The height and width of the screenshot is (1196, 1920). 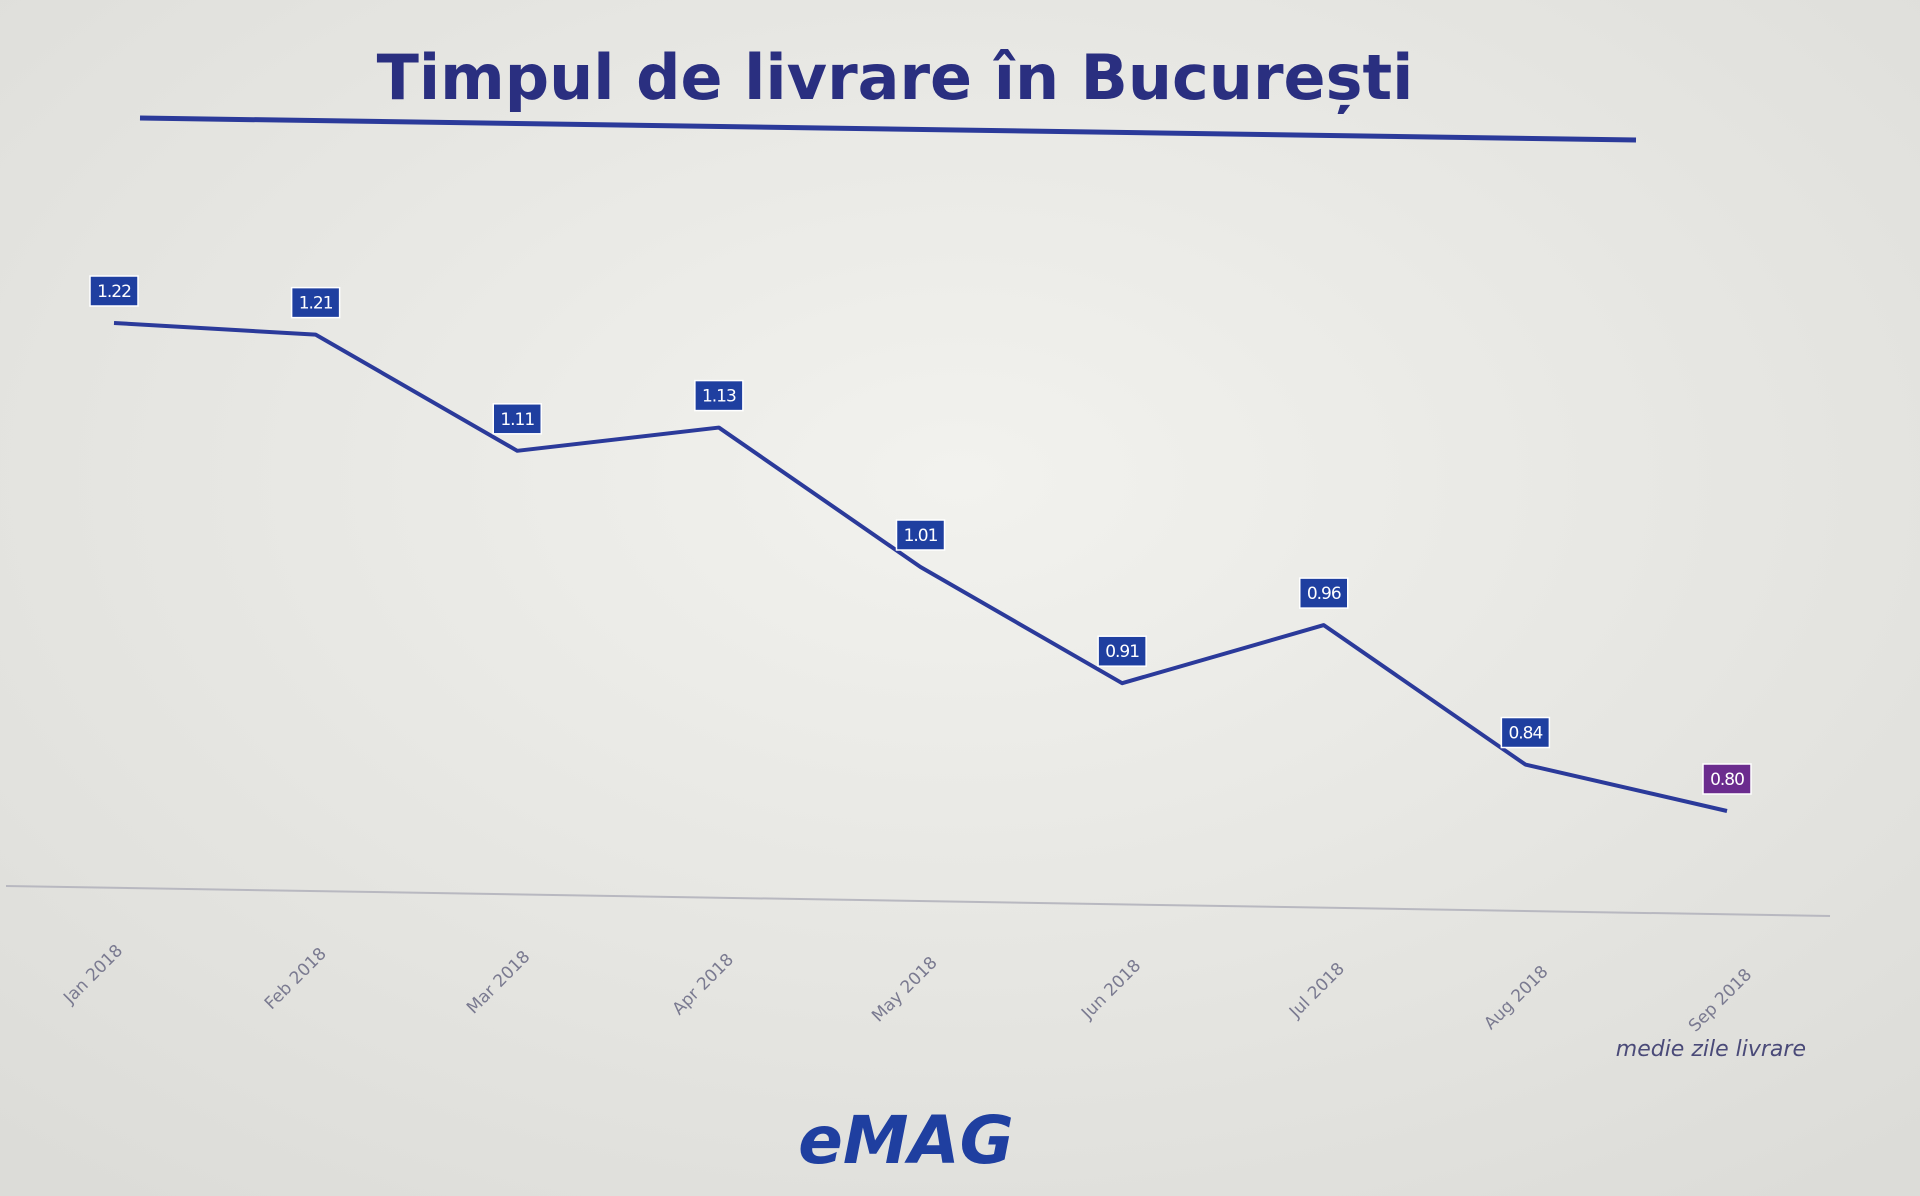 What do you see at coordinates (918, 901) in the screenshot?
I see `x-axis` at bounding box center [918, 901].